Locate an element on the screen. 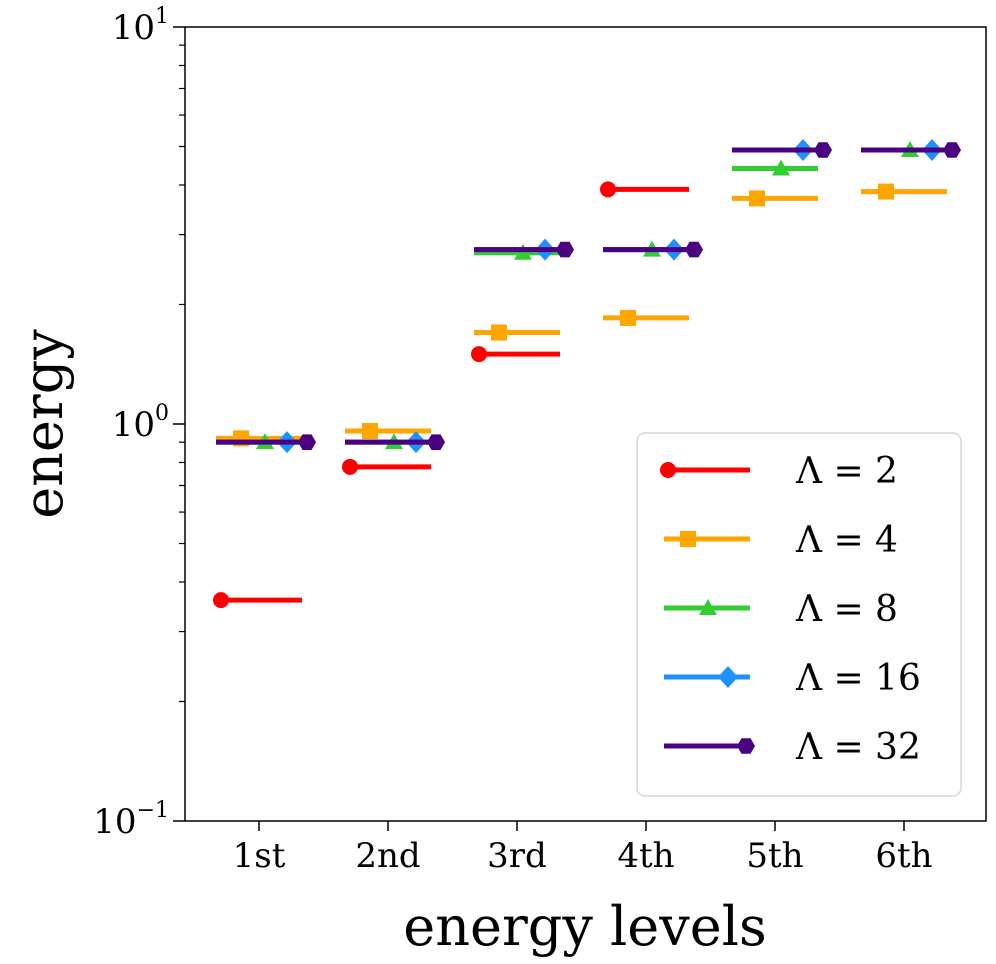  y-axis-title: energy is located at coordinates (43, 424).